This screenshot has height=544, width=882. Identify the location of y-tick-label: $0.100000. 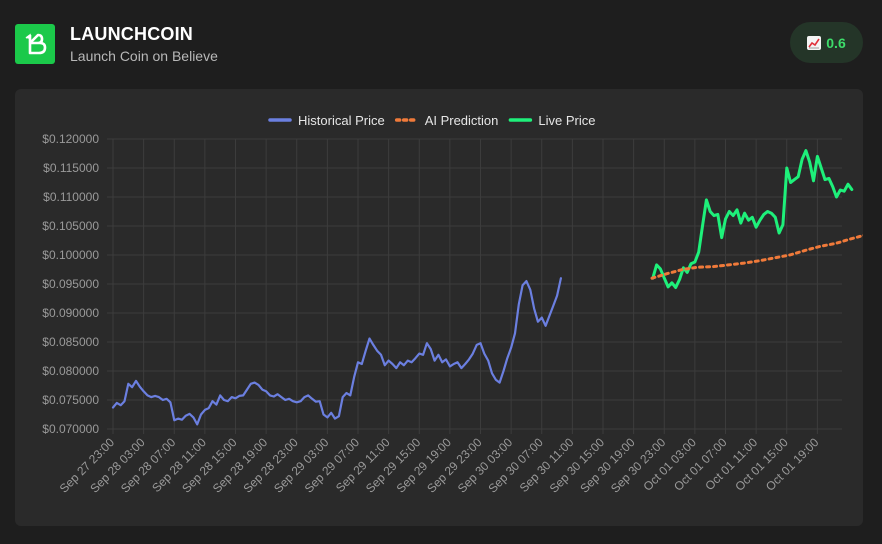
(70, 255).